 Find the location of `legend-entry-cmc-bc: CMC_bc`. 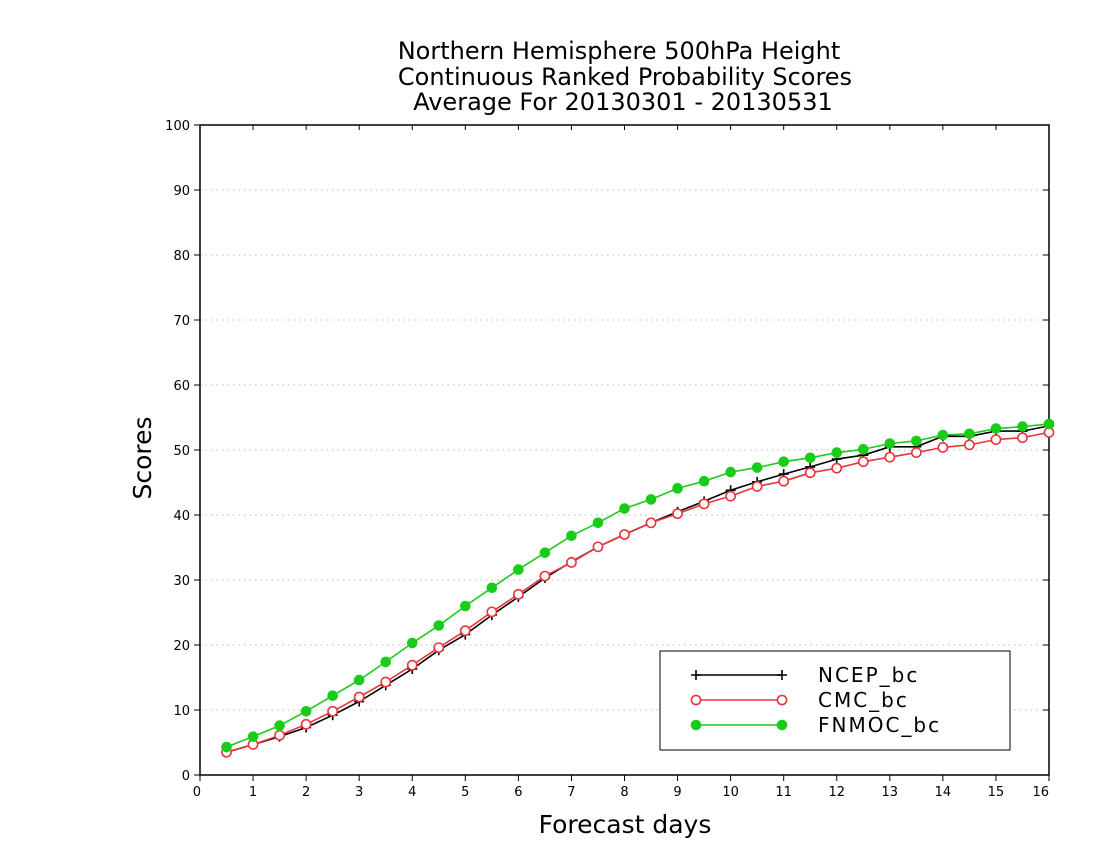

legend-entry-cmc-bc: CMC_bc is located at coordinates (799, 700).